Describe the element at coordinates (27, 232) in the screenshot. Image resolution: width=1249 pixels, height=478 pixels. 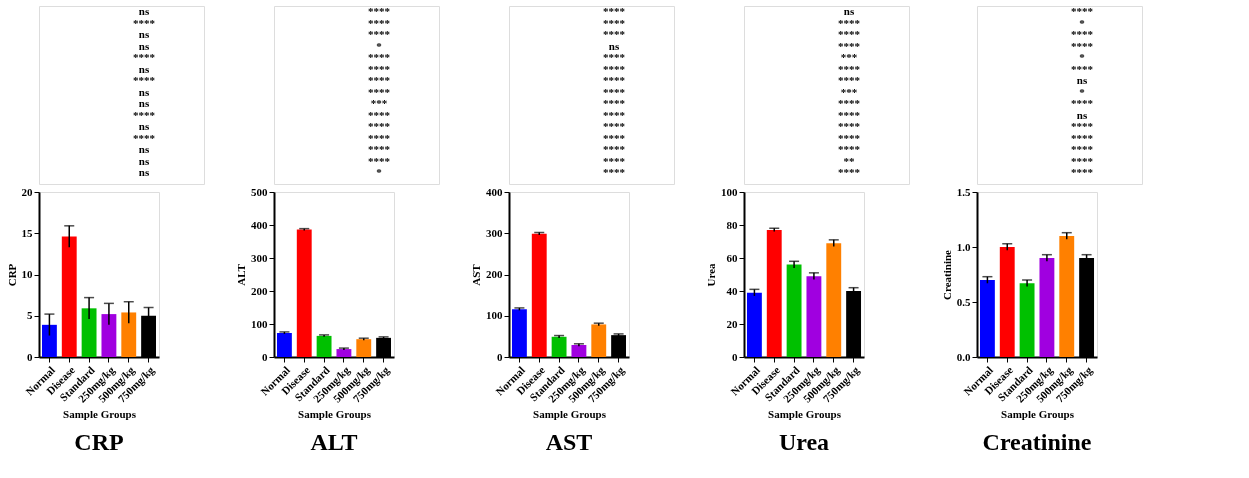
I see `y-tick-label: 15` at that location.